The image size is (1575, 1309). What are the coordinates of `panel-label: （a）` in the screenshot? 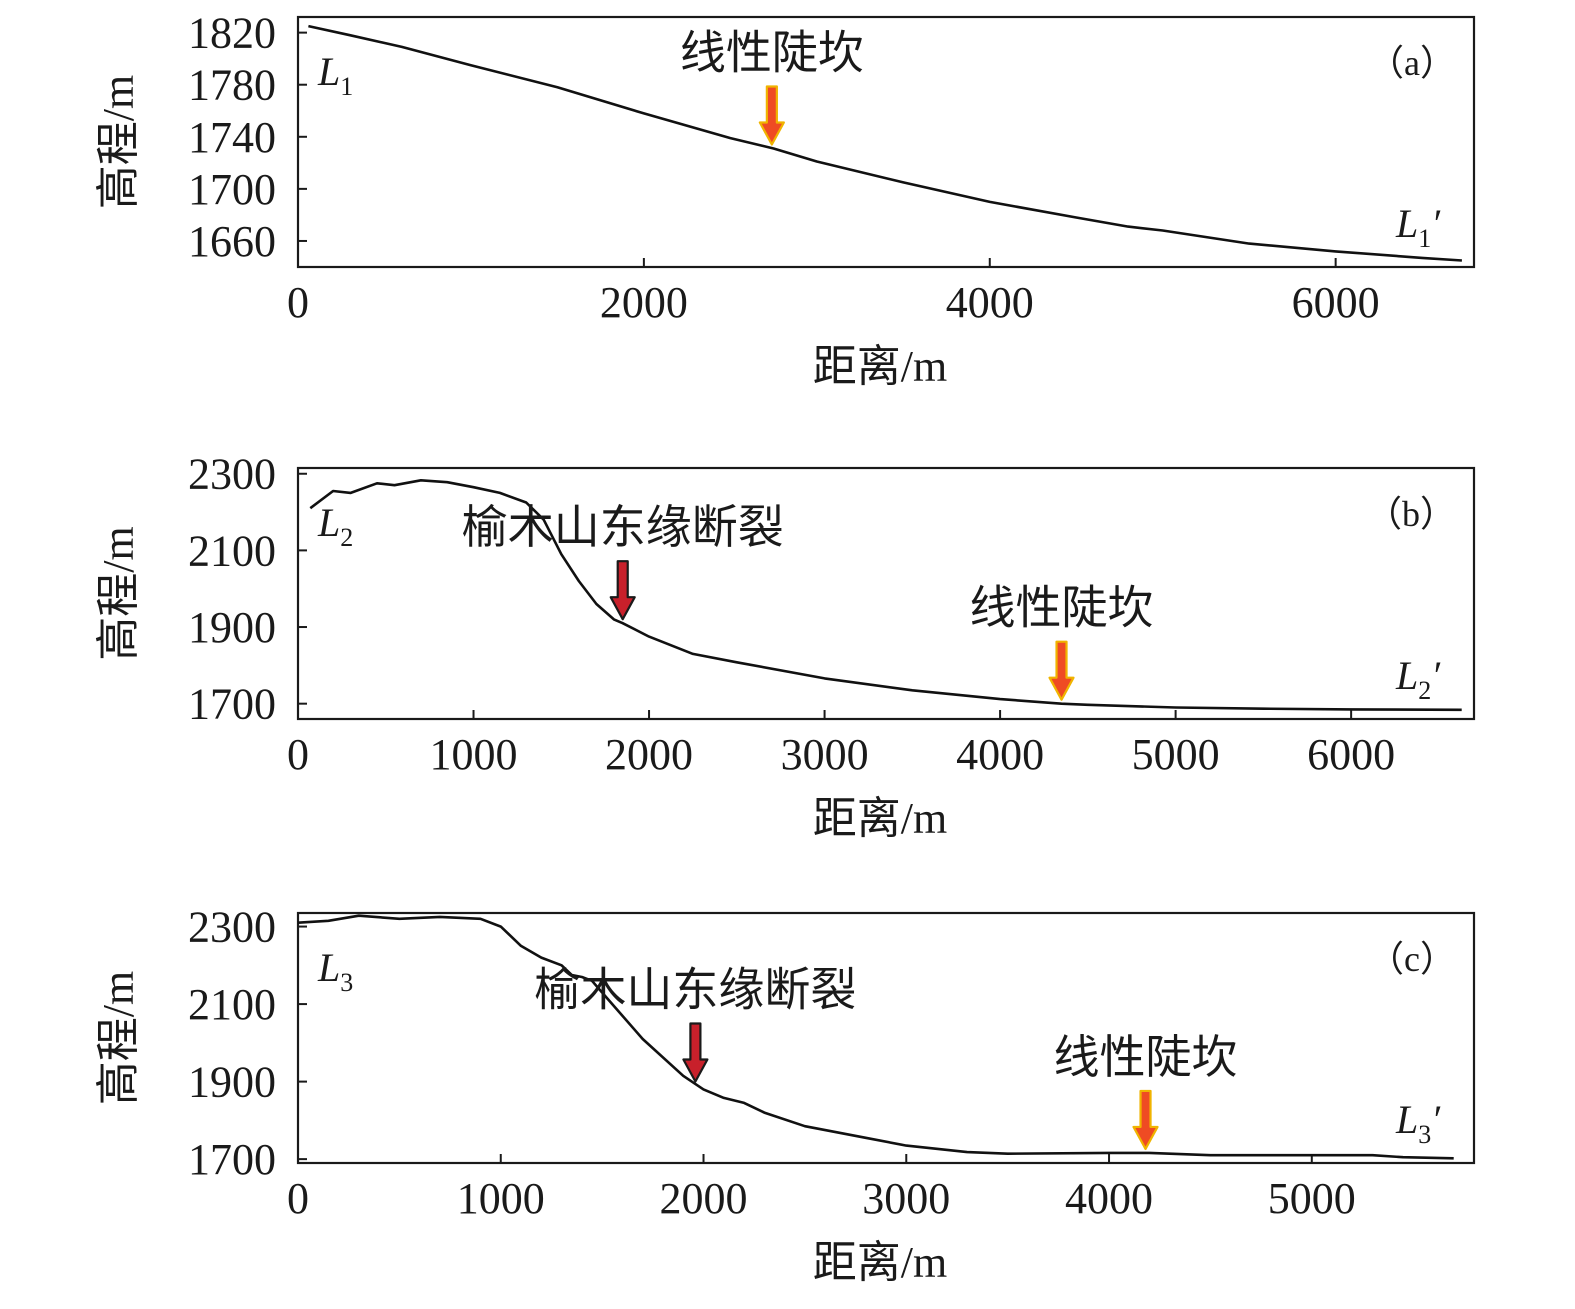 It's located at (1412, 63).